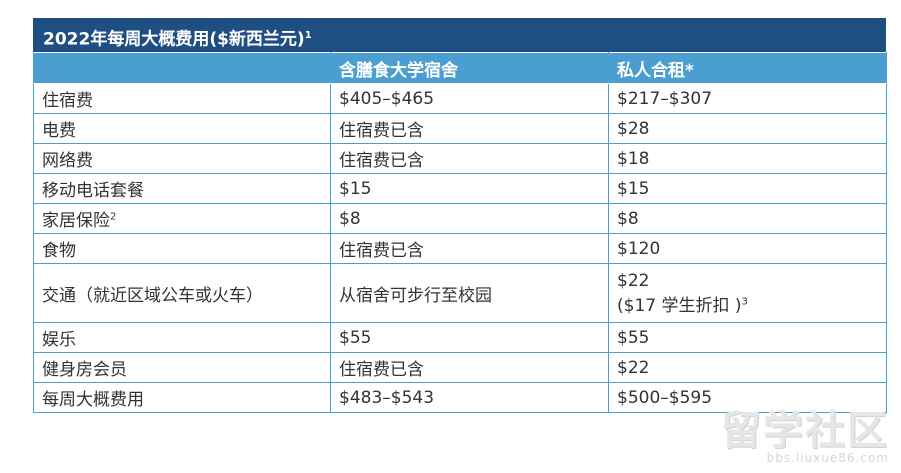  Describe the element at coordinates (59, 251) in the screenshot. I see `item-label: 食物` at that location.